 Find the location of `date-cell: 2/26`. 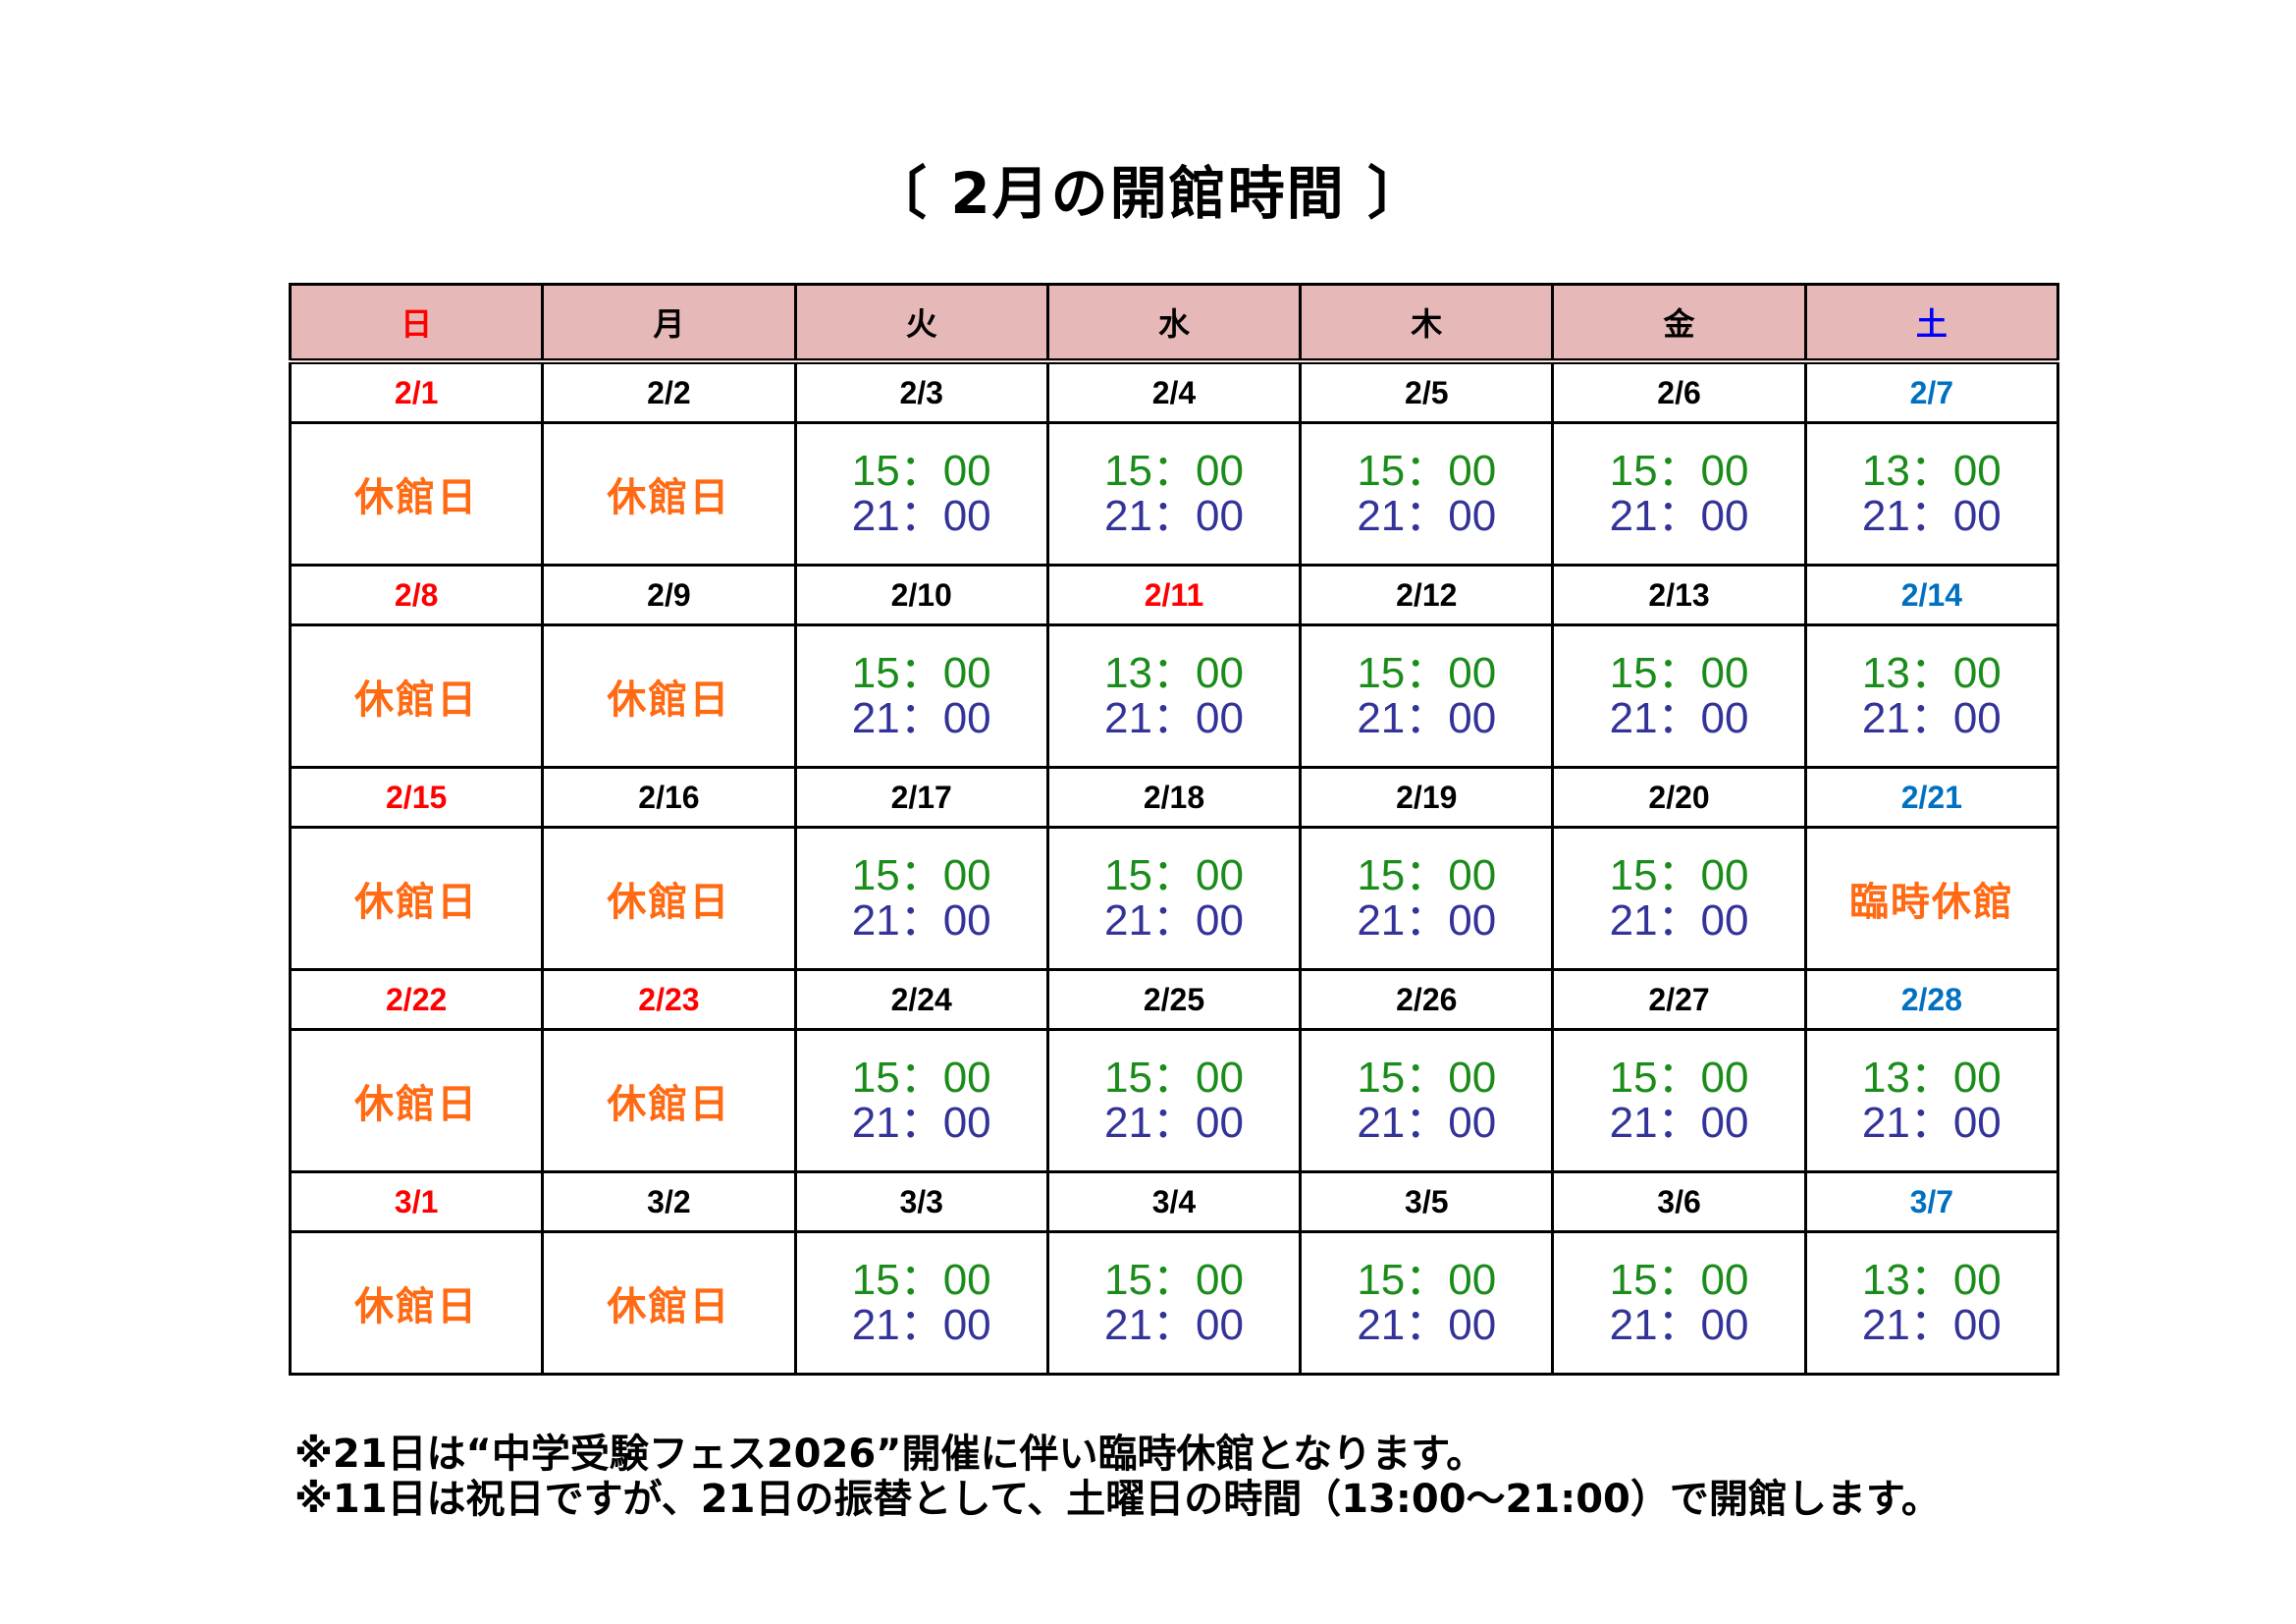

date-cell: 2/26 is located at coordinates (1427, 999).